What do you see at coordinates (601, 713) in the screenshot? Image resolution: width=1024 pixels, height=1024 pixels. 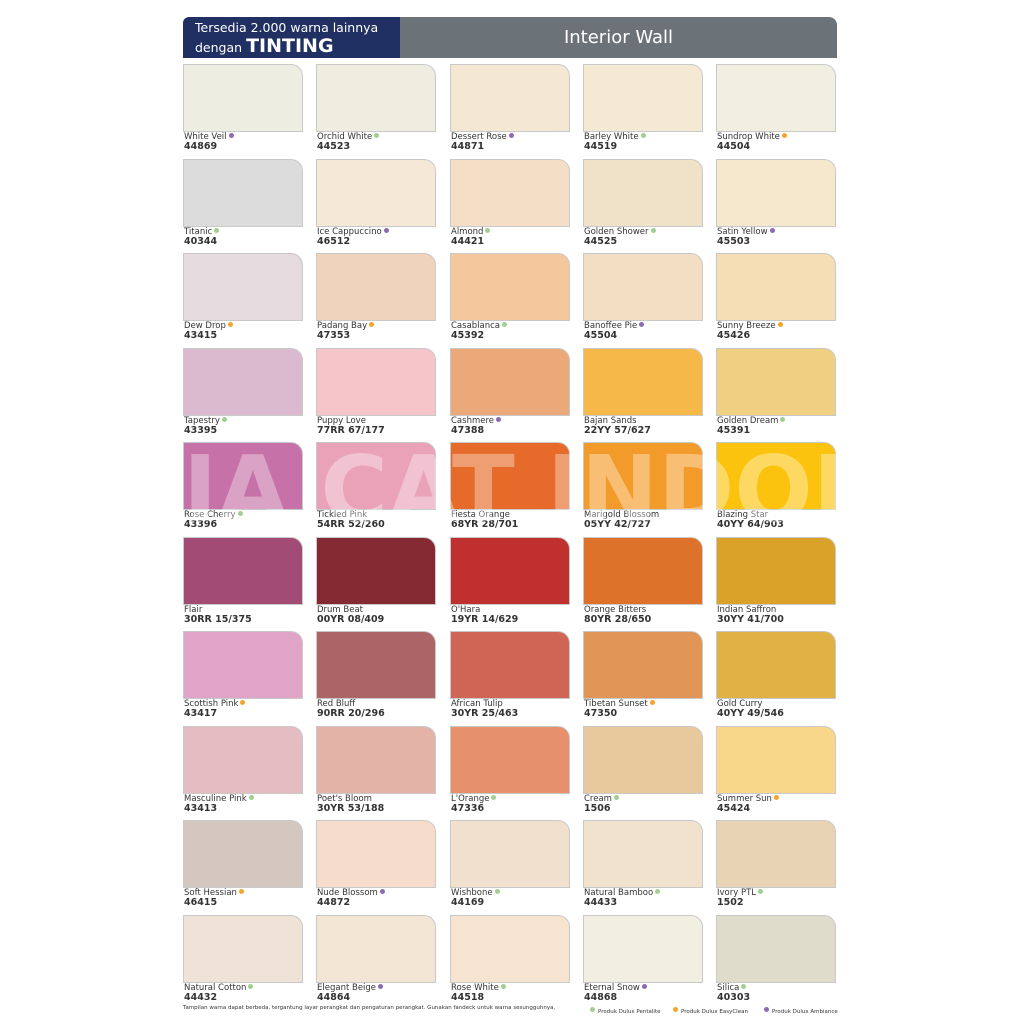 I see `swatch-code: 47350` at bounding box center [601, 713].